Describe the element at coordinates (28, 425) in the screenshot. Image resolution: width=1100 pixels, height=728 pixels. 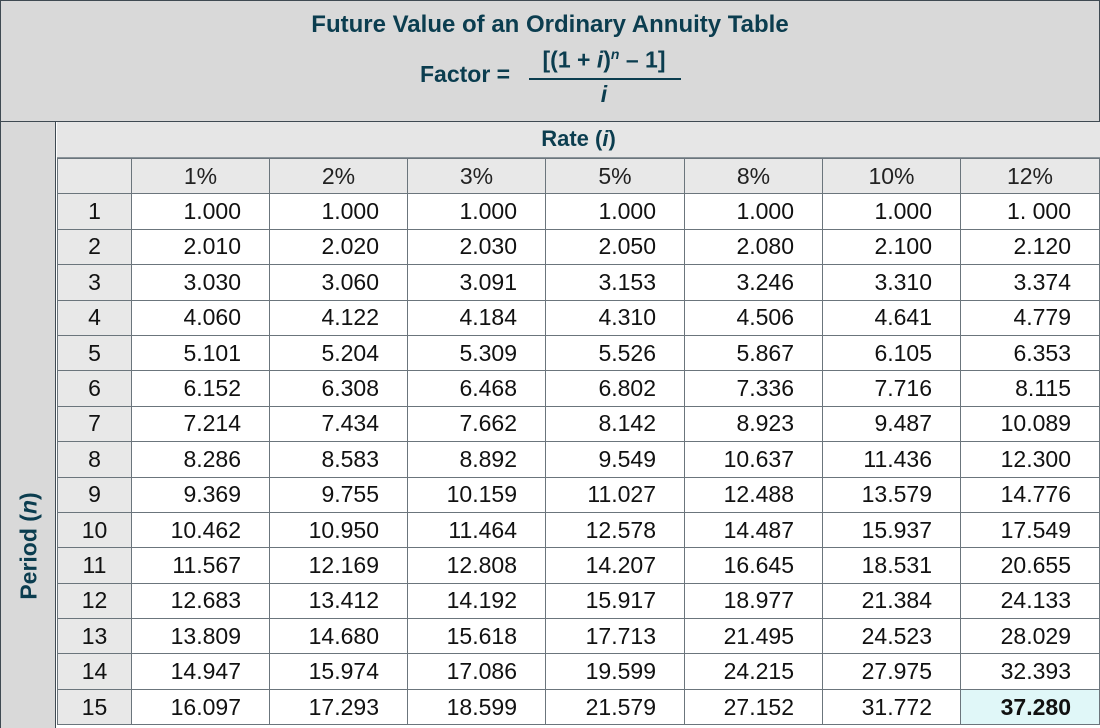
I see `period-axis: Period (n)` at that location.